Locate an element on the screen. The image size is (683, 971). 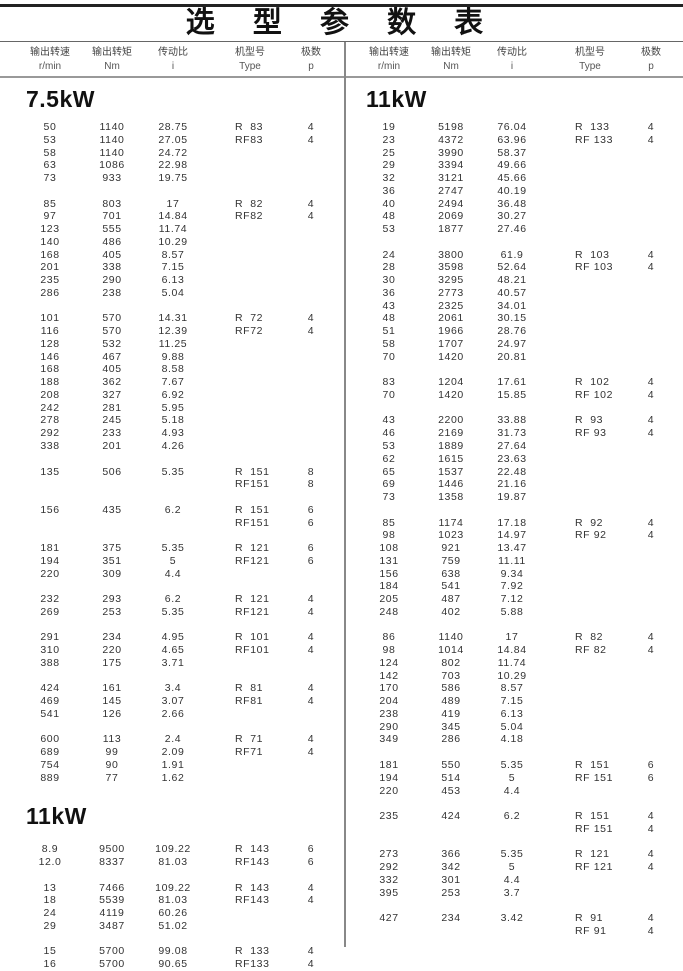
header-label: 输出转矩 is located at coordinates (451, 52).